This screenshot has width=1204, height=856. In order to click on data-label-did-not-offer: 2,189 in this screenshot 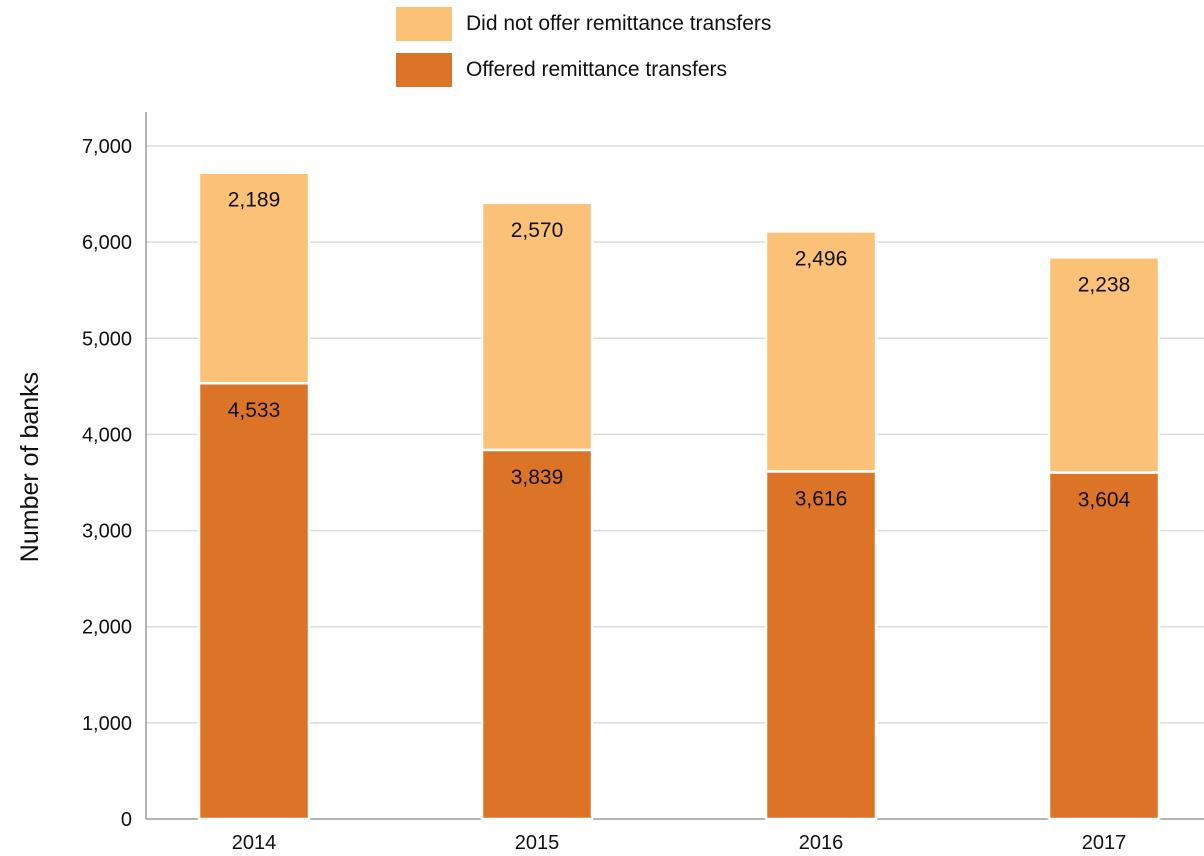, I will do `click(254, 200)`.